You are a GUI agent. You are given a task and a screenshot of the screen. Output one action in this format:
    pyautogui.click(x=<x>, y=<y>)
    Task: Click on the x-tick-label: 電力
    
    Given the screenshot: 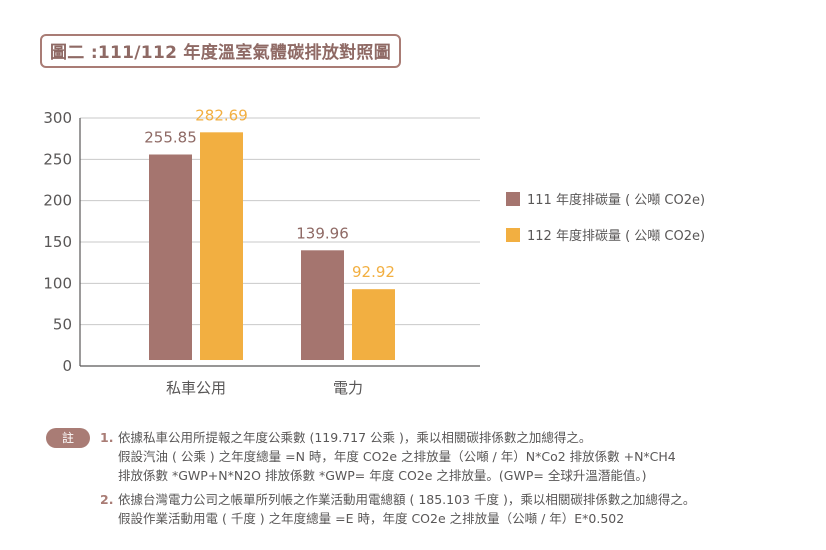 What is the action you would take?
    pyautogui.click(x=348, y=388)
    